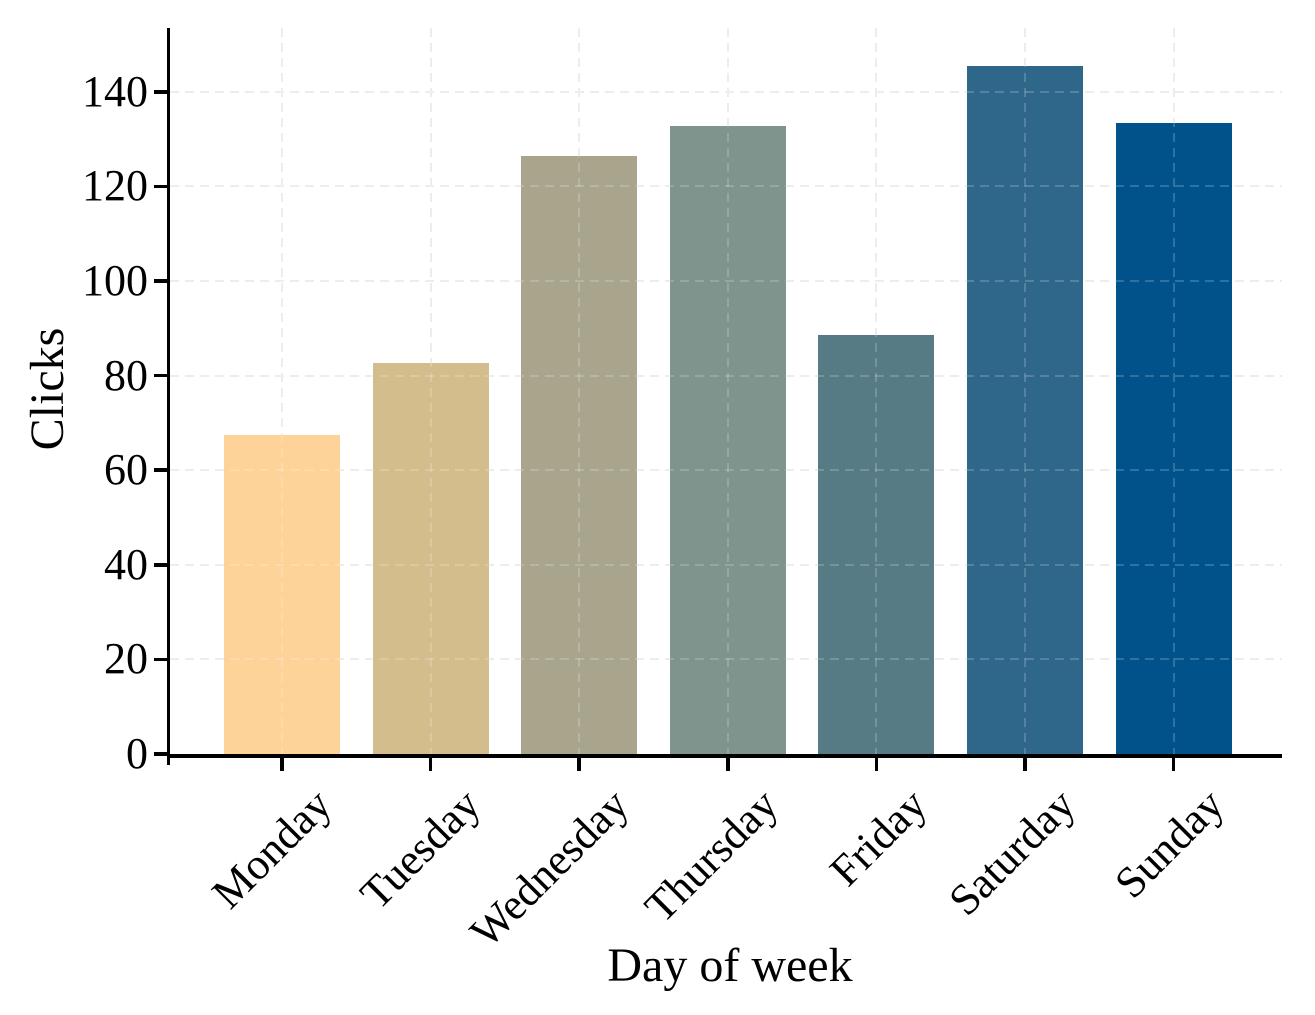 The height and width of the screenshot is (1015, 1315). I want to click on x-tick-thursday, so click(728, 764).